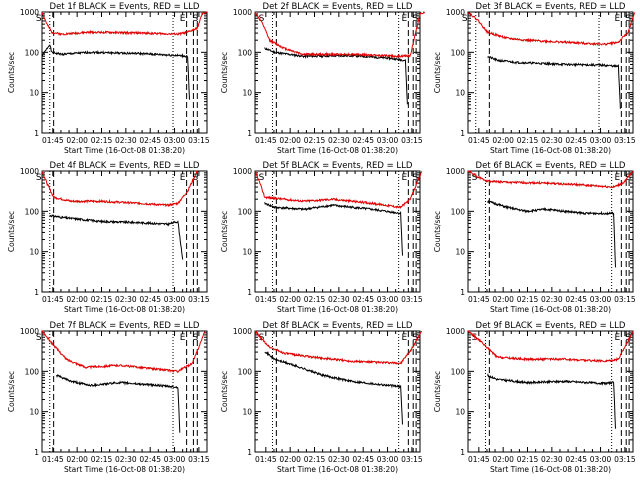 The height and width of the screenshot is (480, 640). What do you see at coordinates (39, 178) in the screenshot?
I see `marker-s-left: S` at bounding box center [39, 178].